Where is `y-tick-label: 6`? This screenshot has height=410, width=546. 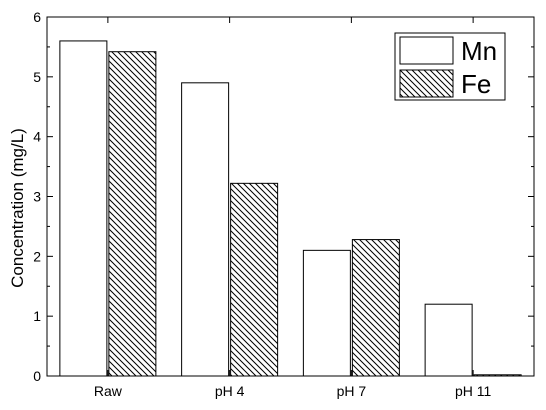 y-tick-label: 6 is located at coordinates (37, 17).